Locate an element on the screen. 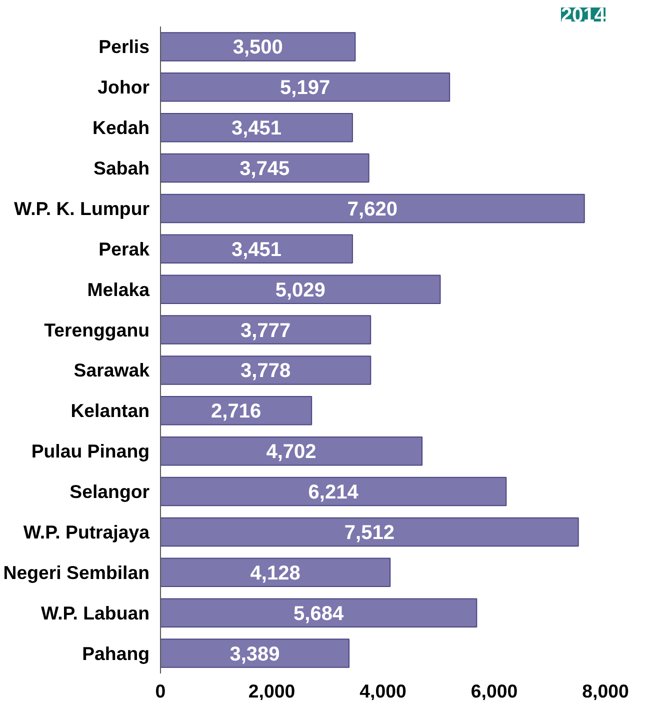 The width and height of the screenshot is (659, 717). y-tick-label: Perlis is located at coordinates (124, 47).